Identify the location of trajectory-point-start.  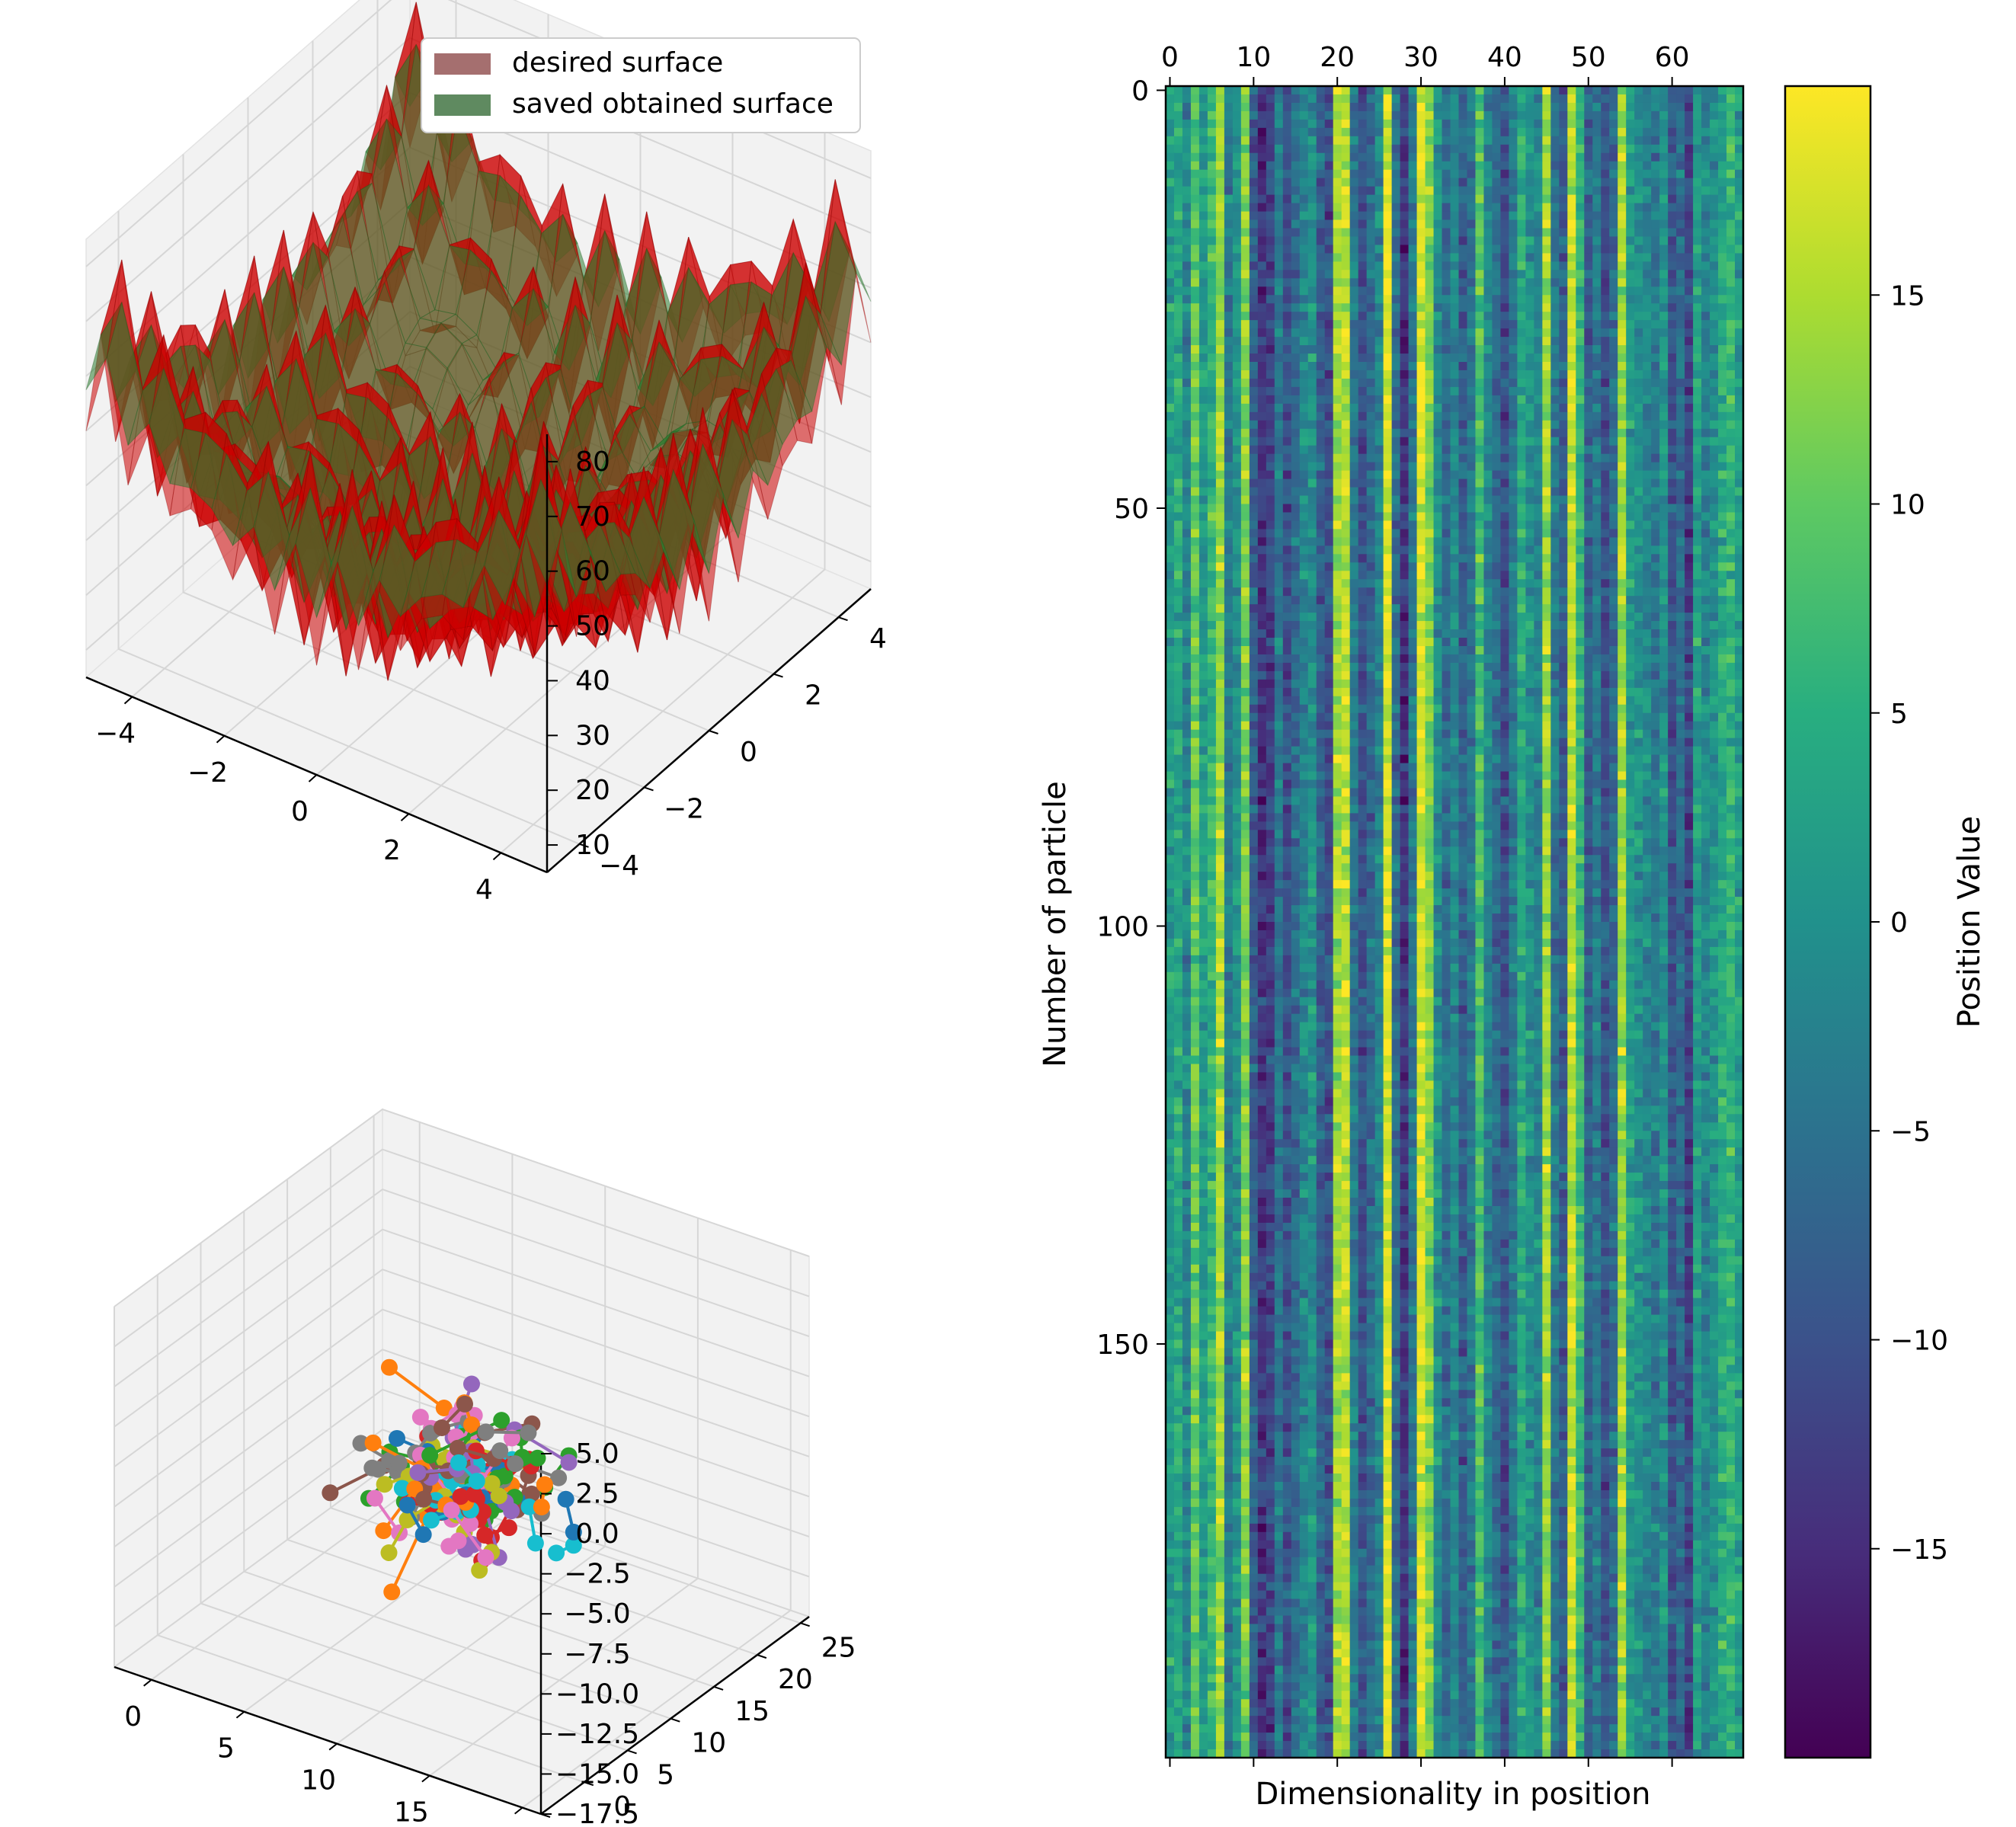
(484, 1535).